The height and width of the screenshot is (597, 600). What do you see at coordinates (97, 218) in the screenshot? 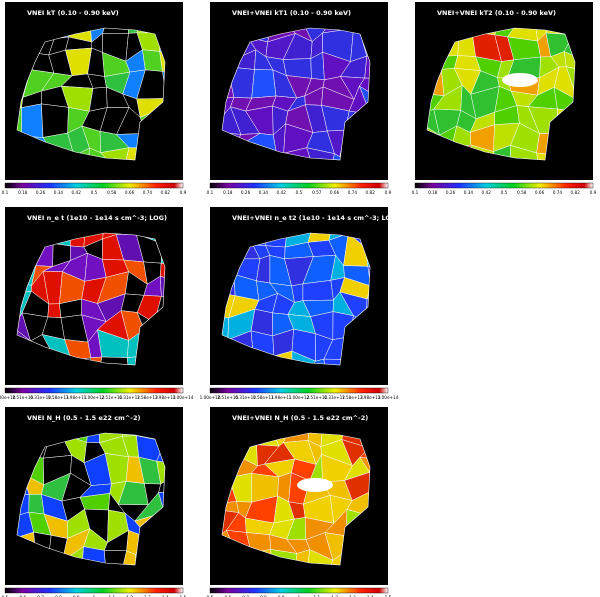
I see `panel-title: VNEI n_e t (1e10 - 1e14 s cm^-3; LOG)` at bounding box center [97, 218].